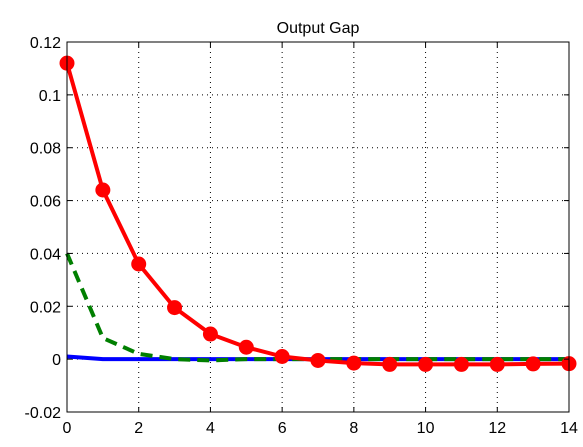 Image resolution: width=583 pixels, height=447 pixels. Describe the element at coordinates (426, 428) in the screenshot. I see `x-tick-label: 10` at that location.